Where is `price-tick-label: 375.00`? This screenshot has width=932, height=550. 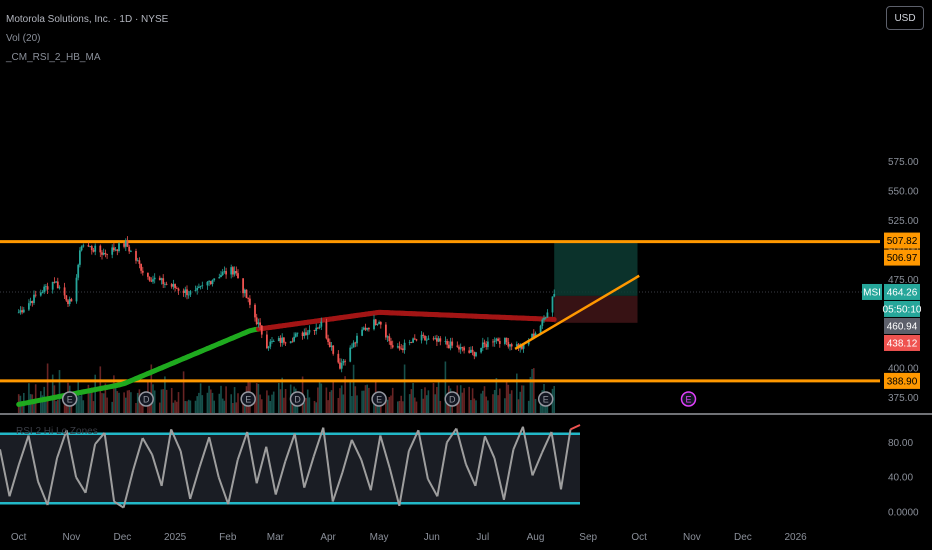 price-tick-label: 375.00 is located at coordinates (903, 398).